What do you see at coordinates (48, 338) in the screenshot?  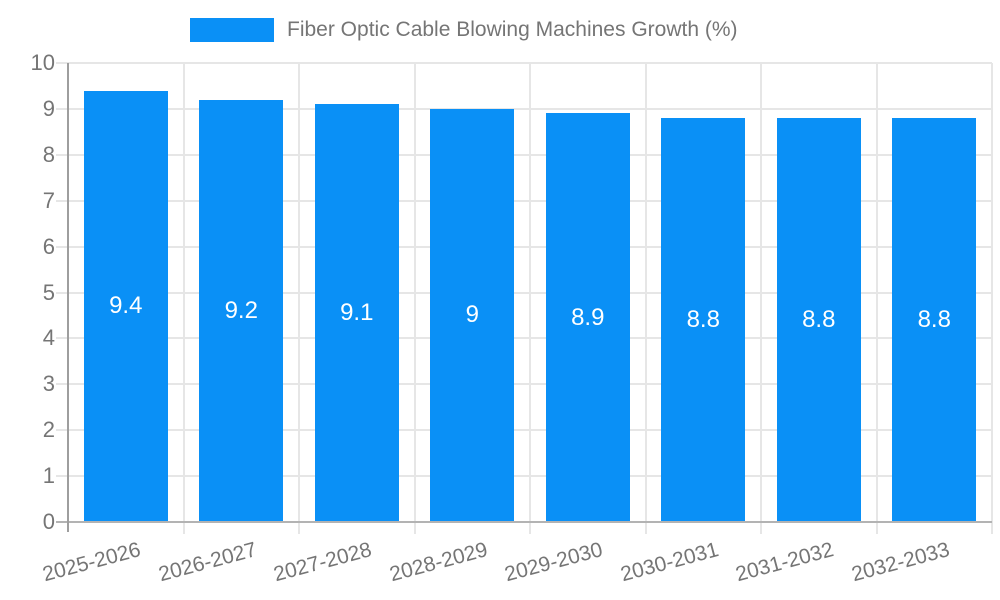 I see `y-tick-label: 4` at bounding box center [48, 338].